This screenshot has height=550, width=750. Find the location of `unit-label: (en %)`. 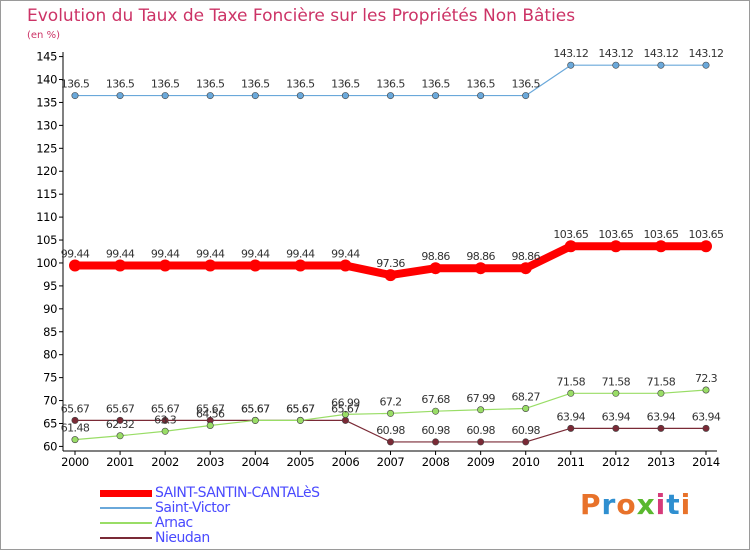

unit-label: (en %) is located at coordinates (43, 35).